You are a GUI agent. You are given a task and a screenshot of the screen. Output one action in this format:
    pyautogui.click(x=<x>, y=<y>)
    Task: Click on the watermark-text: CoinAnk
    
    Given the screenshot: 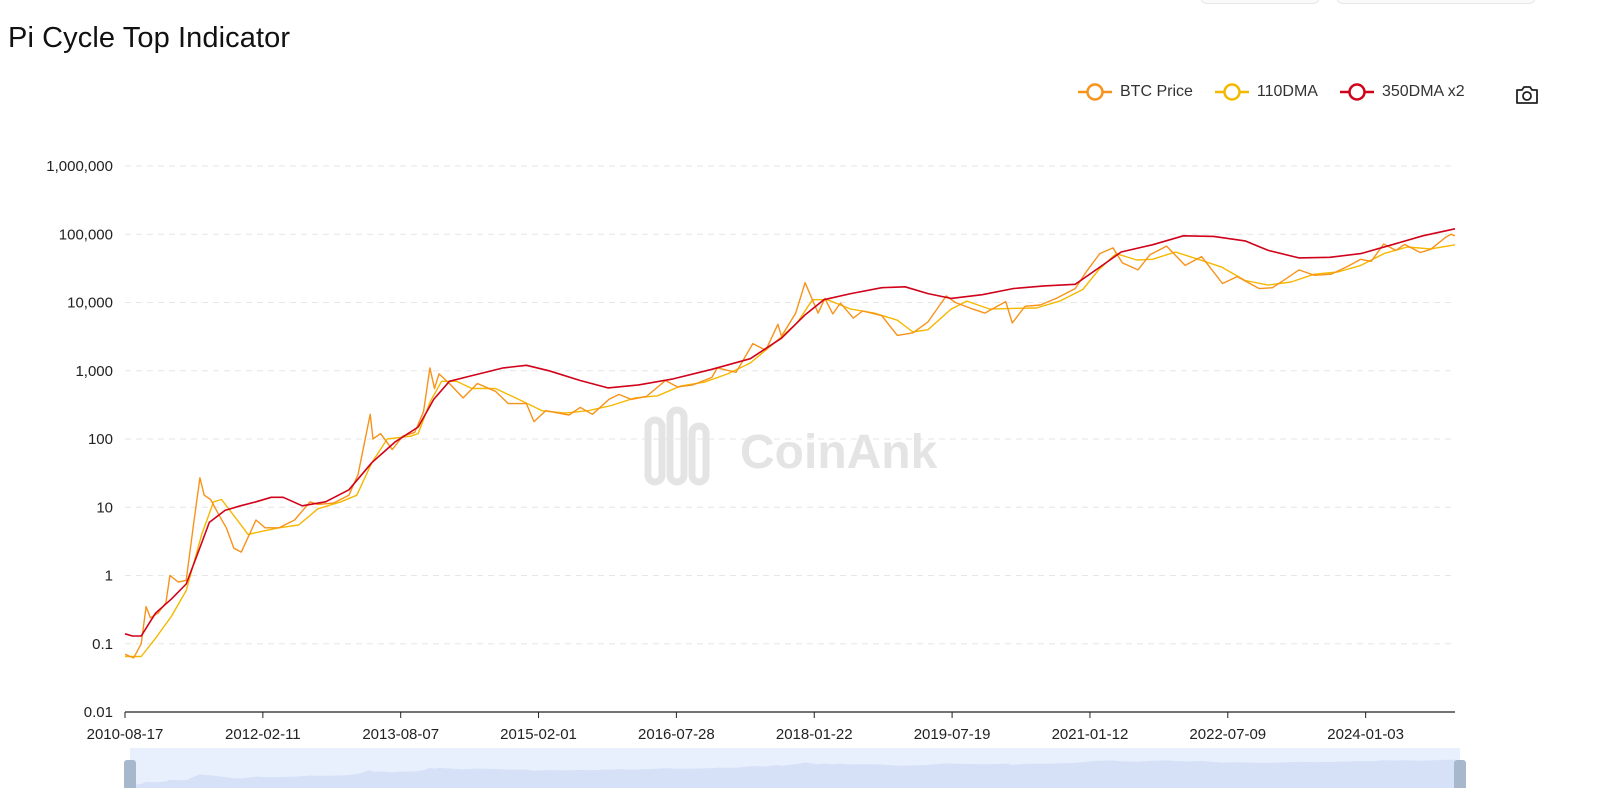 What is the action you would take?
    pyautogui.click(x=839, y=452)
    